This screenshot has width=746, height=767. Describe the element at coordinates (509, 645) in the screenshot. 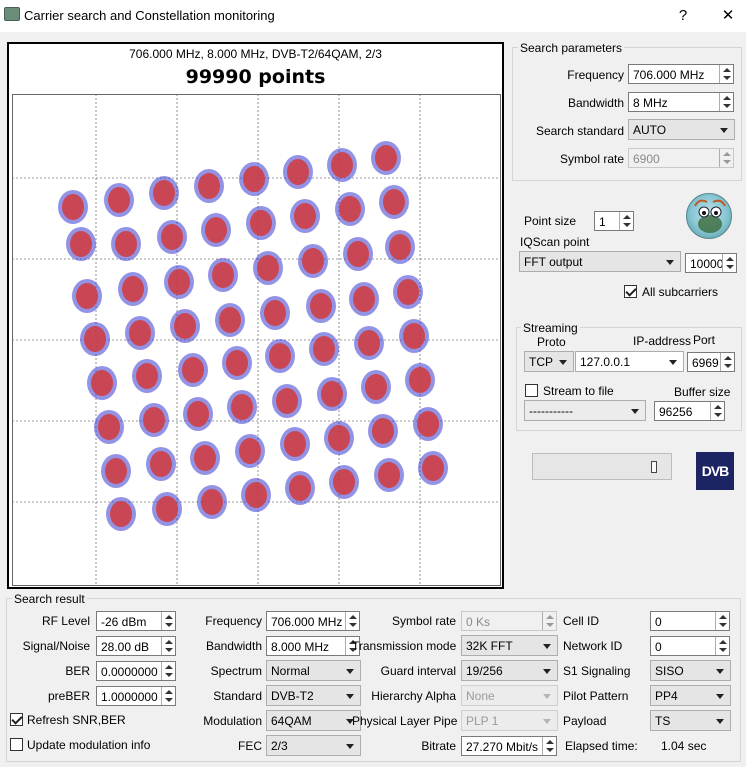

I see `transmission-mode-select: 32K FFT` at that location.